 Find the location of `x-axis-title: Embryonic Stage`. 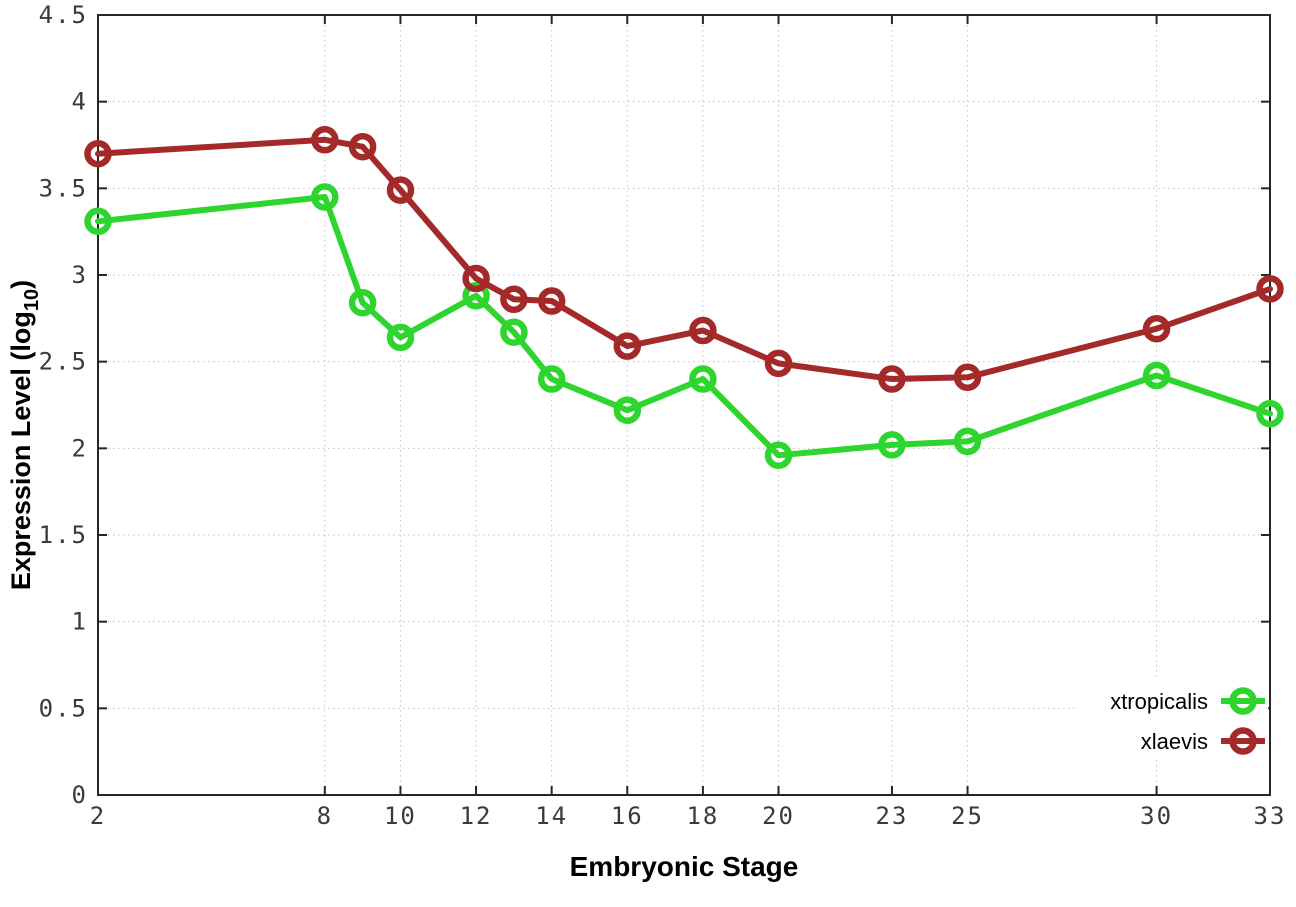

x-axis-title: Embryonic Stage is located at coordinates (684, 866).